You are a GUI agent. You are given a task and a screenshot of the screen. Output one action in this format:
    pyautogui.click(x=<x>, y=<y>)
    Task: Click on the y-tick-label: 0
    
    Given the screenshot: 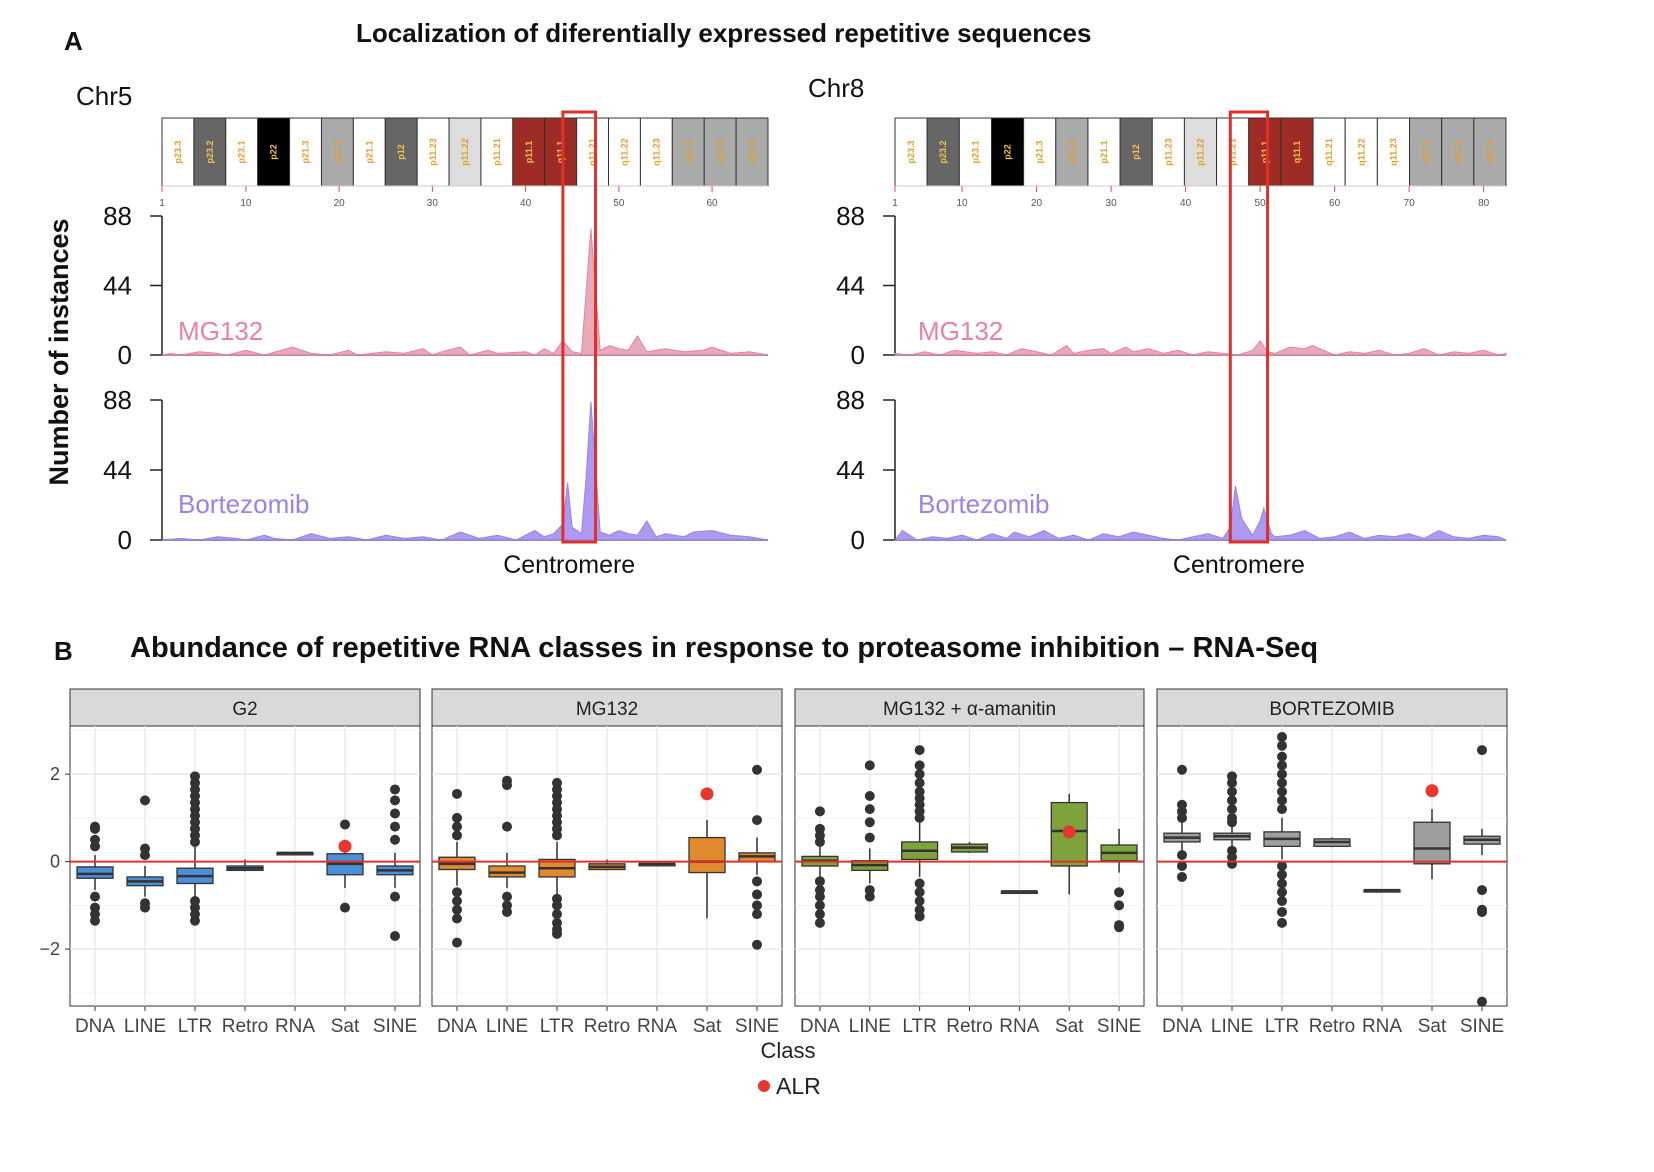 What is the action you would take?
    pyautogui.click(x=125, y=355)
    